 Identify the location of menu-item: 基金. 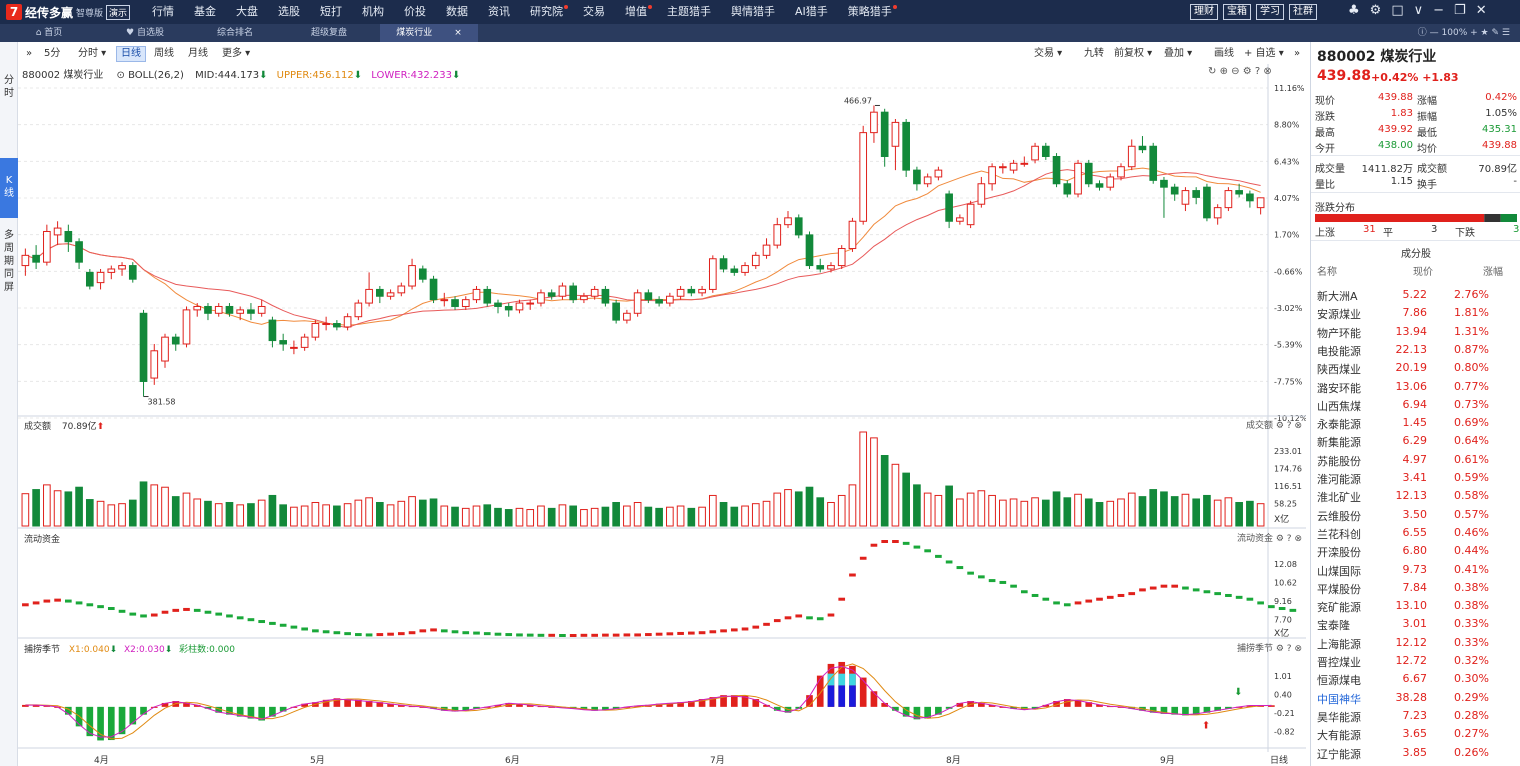
(205, 12).